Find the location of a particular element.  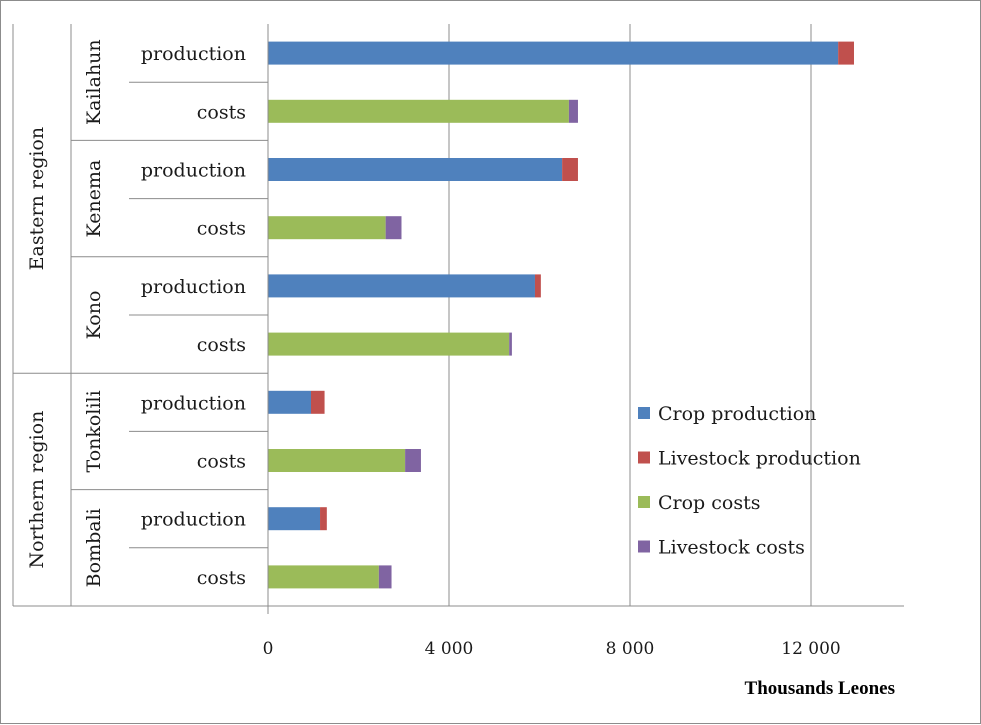

x-tick-label: 8 000 is located at coordinates (630, 649).